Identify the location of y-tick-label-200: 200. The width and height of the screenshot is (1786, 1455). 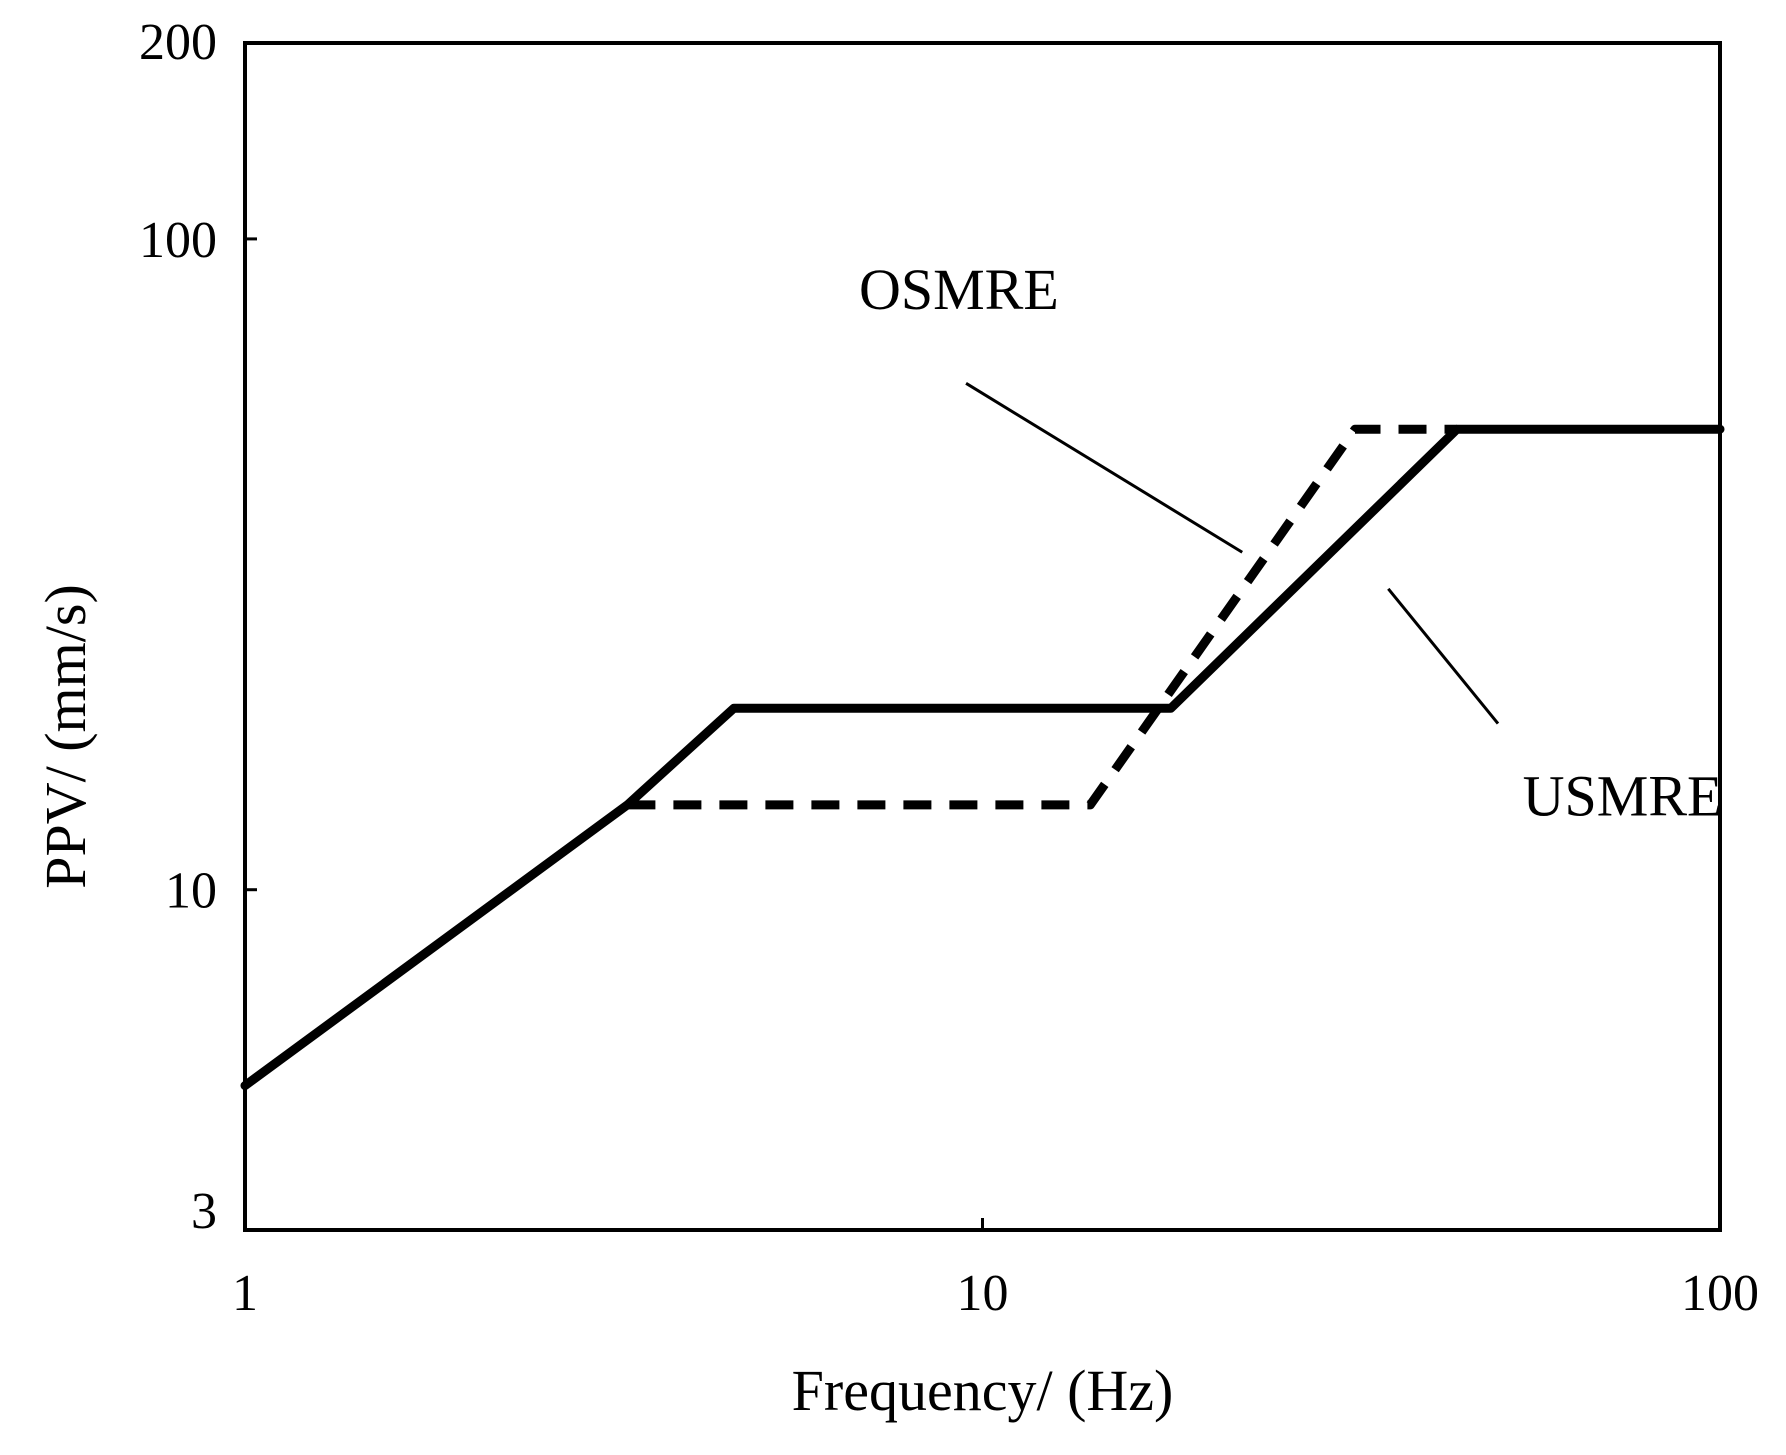
(178, 42).